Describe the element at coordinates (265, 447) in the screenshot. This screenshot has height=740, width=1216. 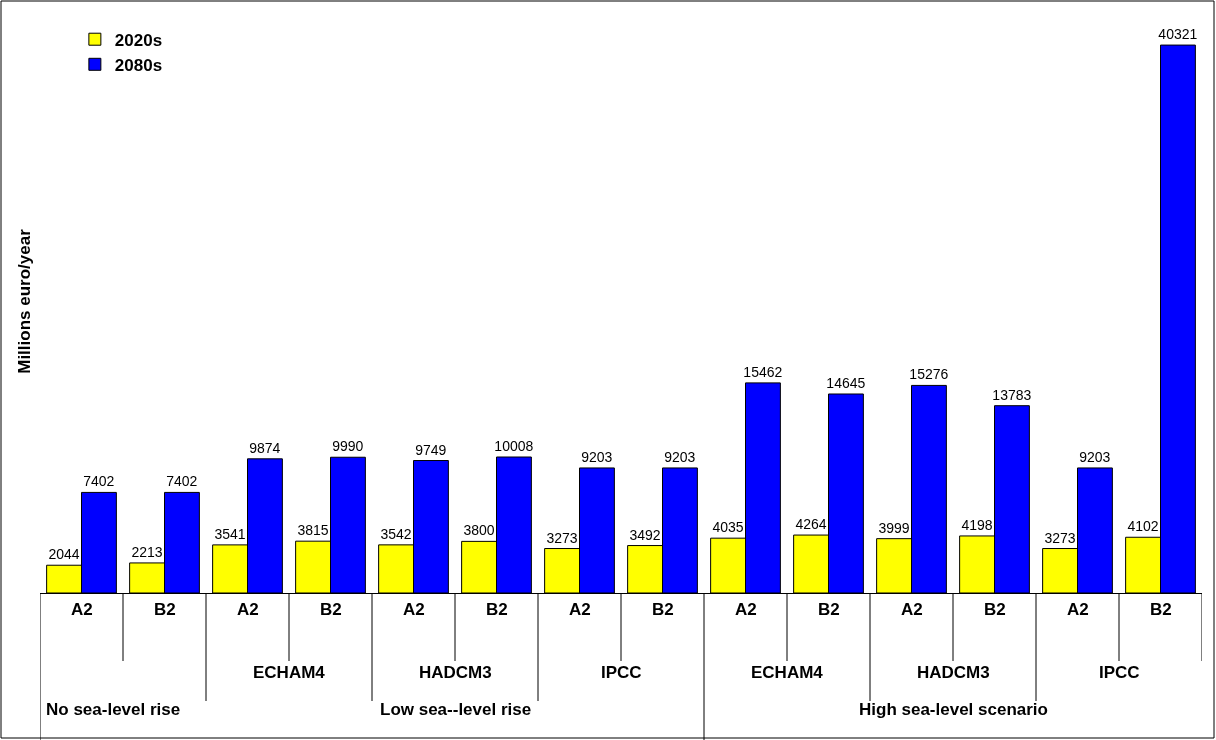
I see `data-label: 9874` at that location.